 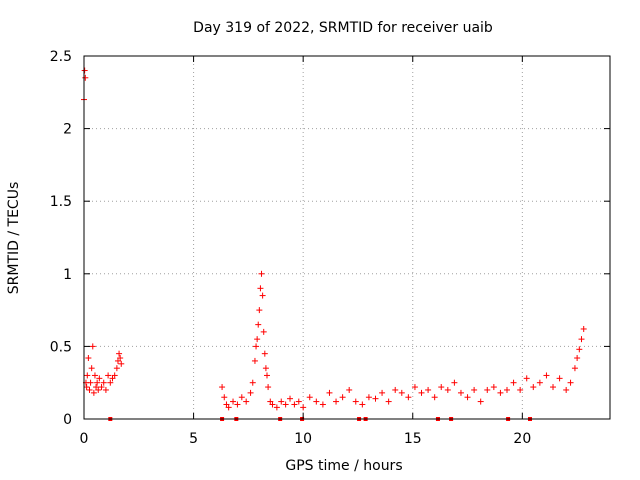 I want to click on x-tick-label: 0, so click(x=84, y=439).